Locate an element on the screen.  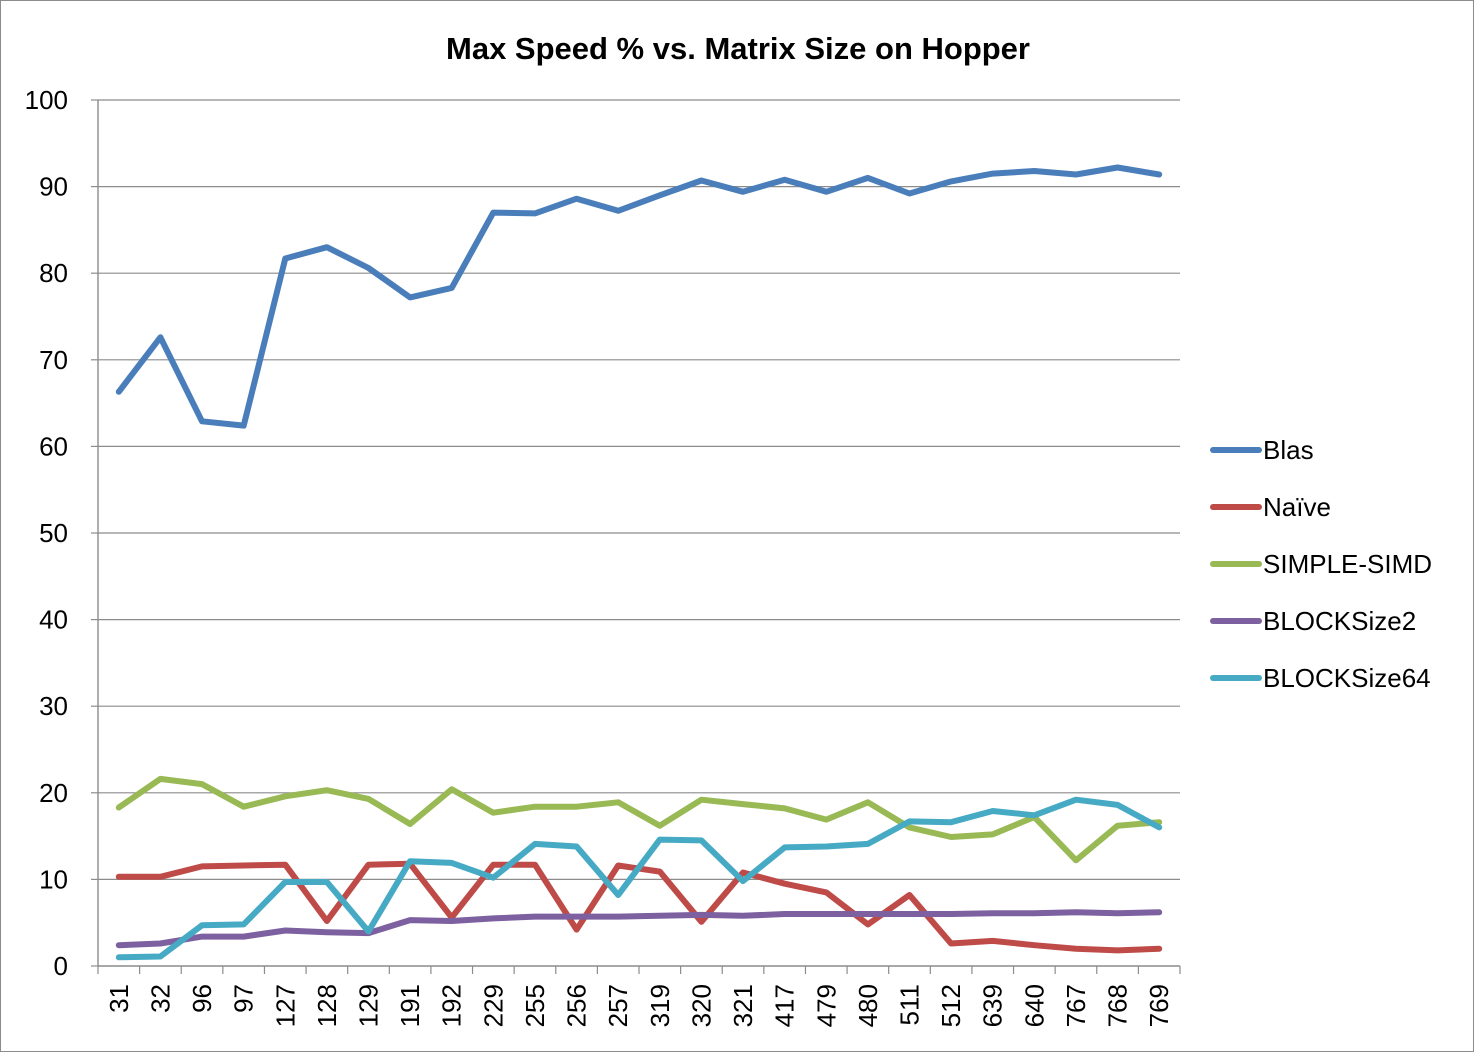
y-tick-label: 90 is located at coordinates (53, 187).